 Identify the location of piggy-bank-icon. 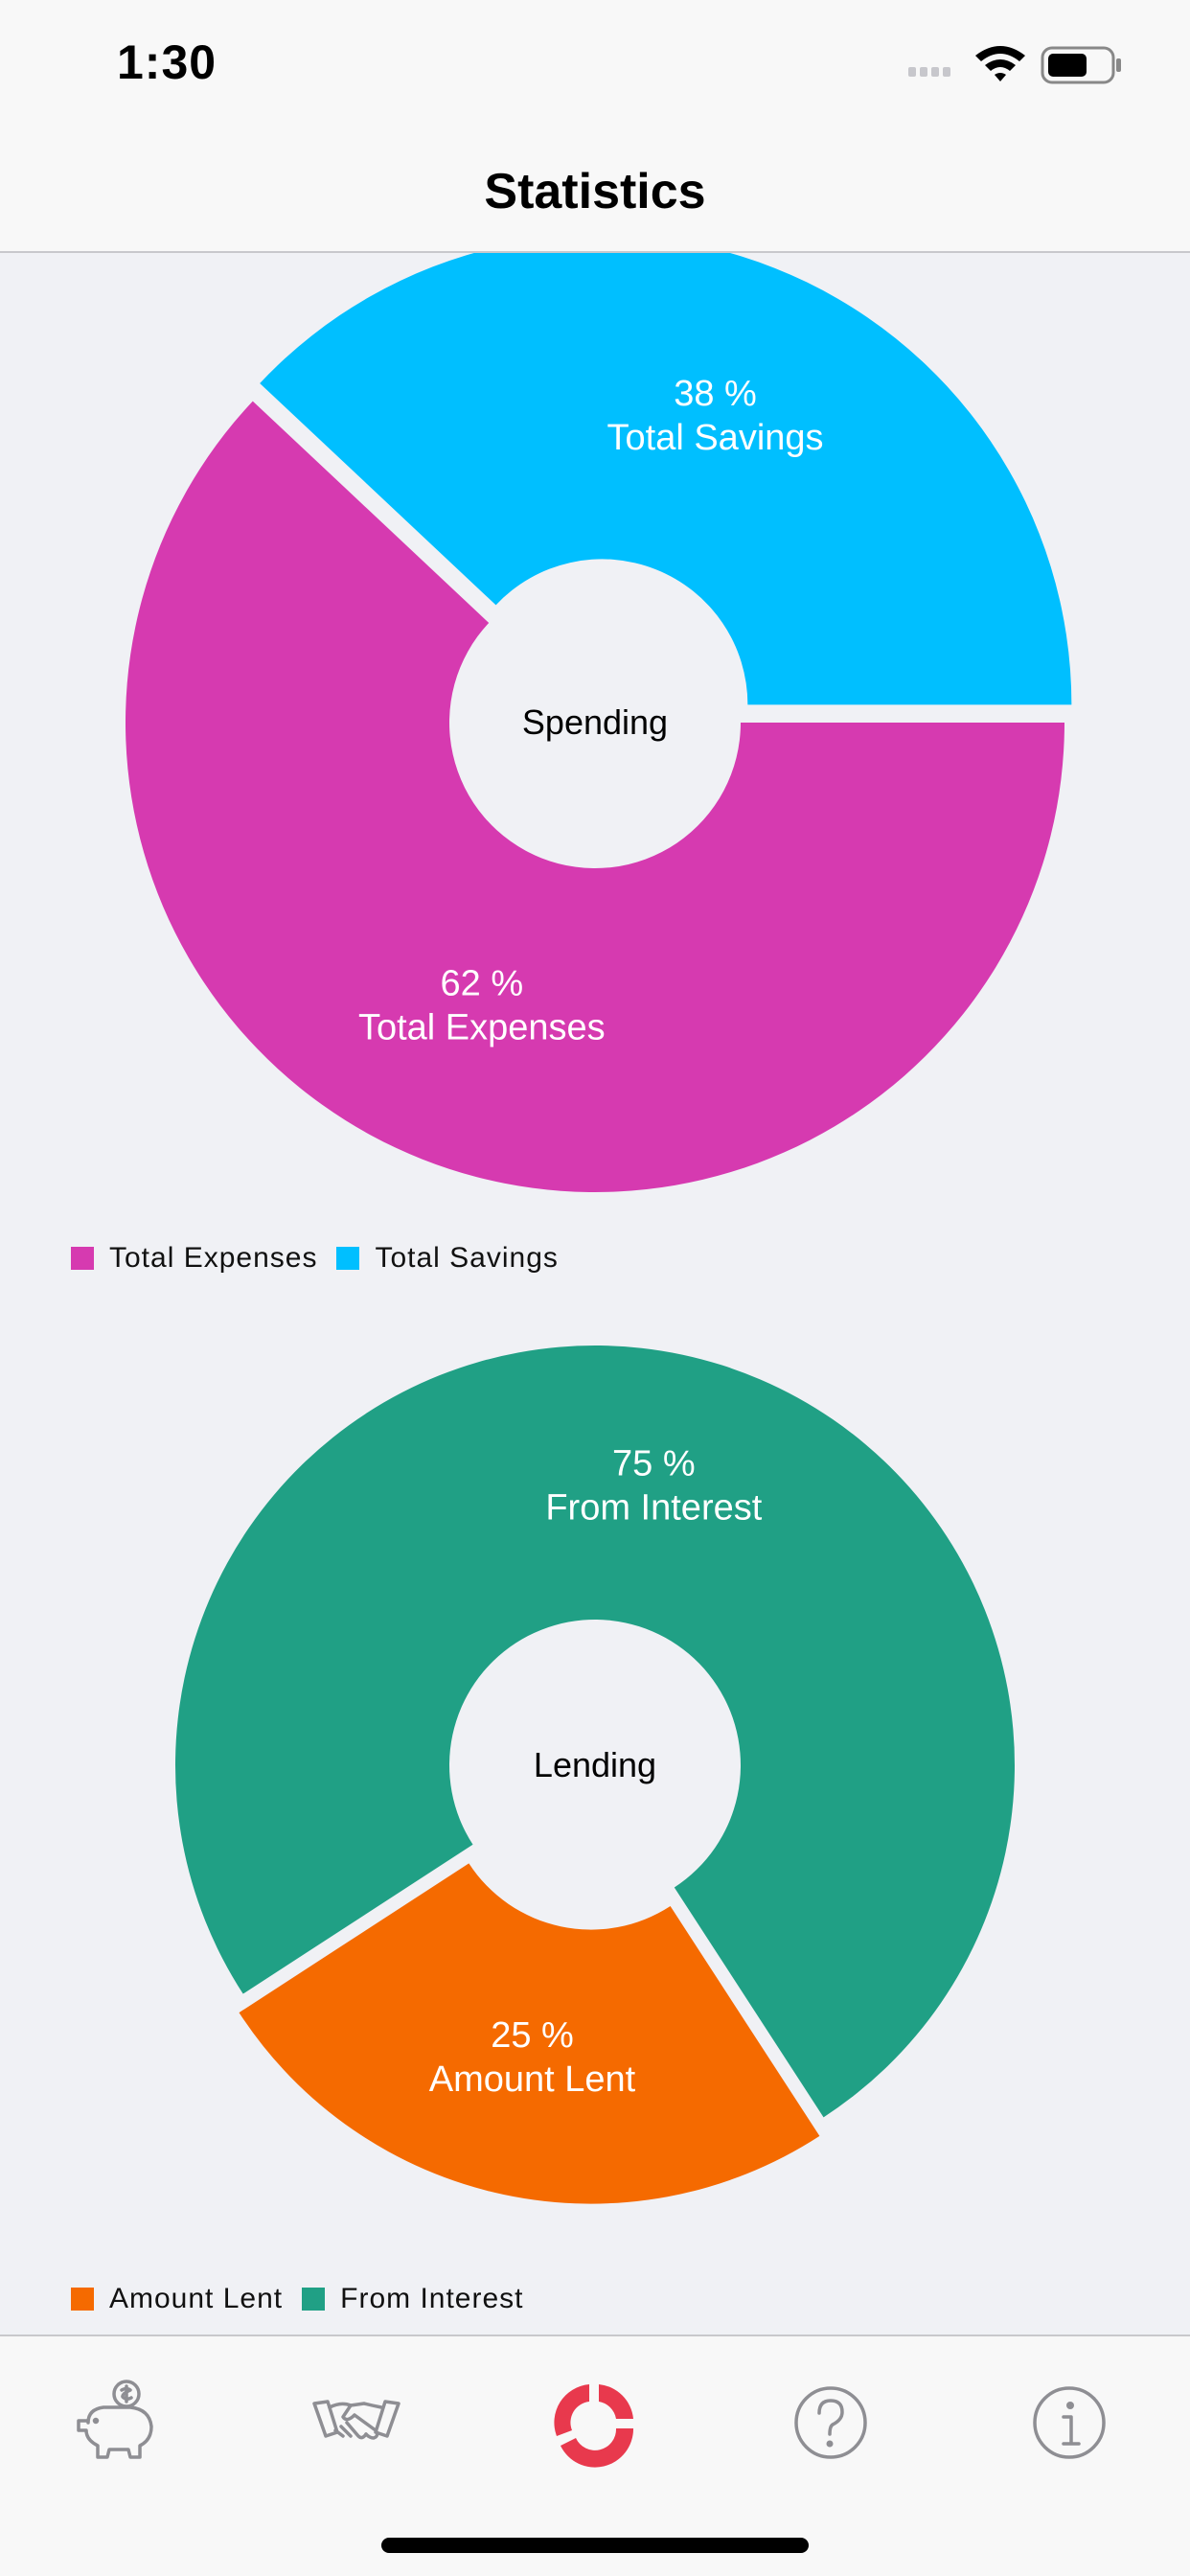
(115, 2419).